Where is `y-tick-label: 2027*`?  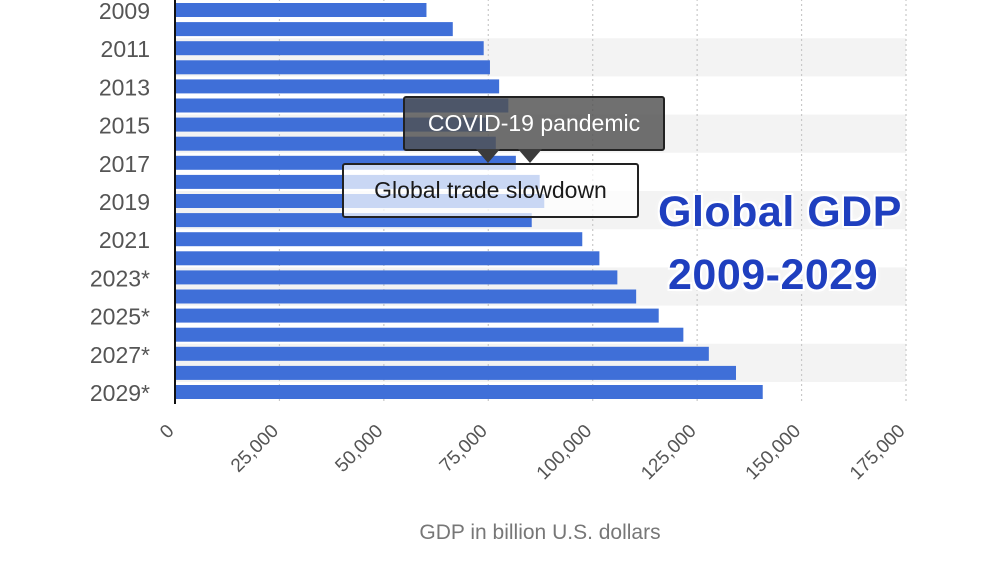
y-tick-label: 2027* is located at coordinates (120, 355).